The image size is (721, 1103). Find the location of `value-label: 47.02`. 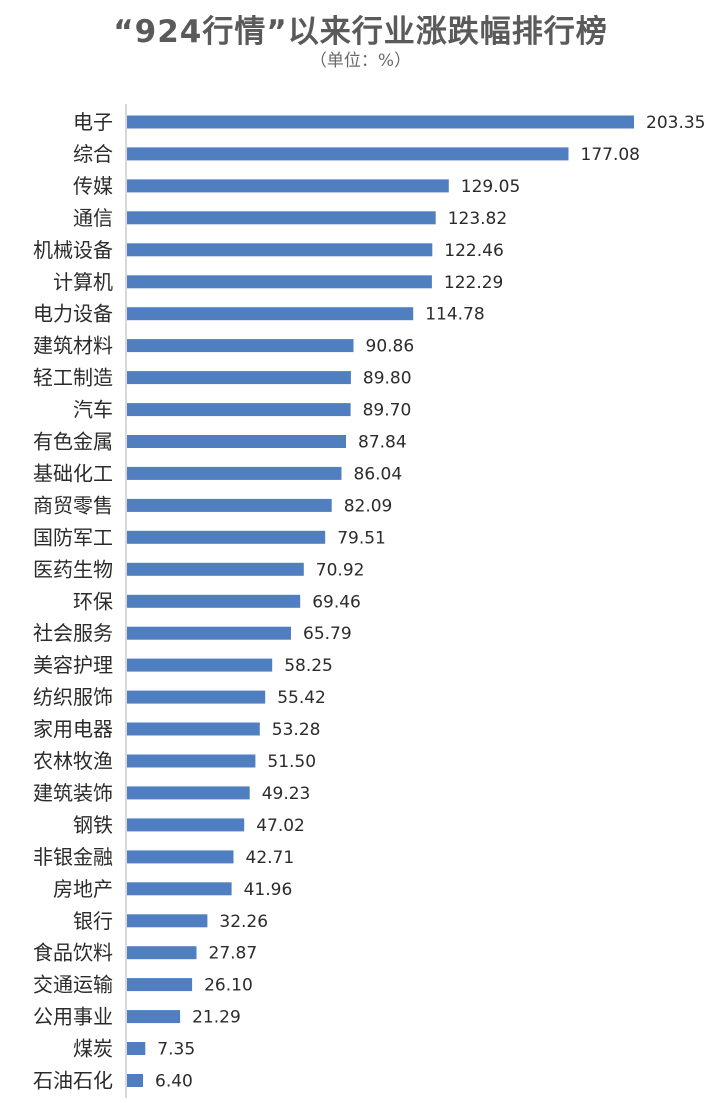

value-label: 47.02 is located at coordinates (280, 826).